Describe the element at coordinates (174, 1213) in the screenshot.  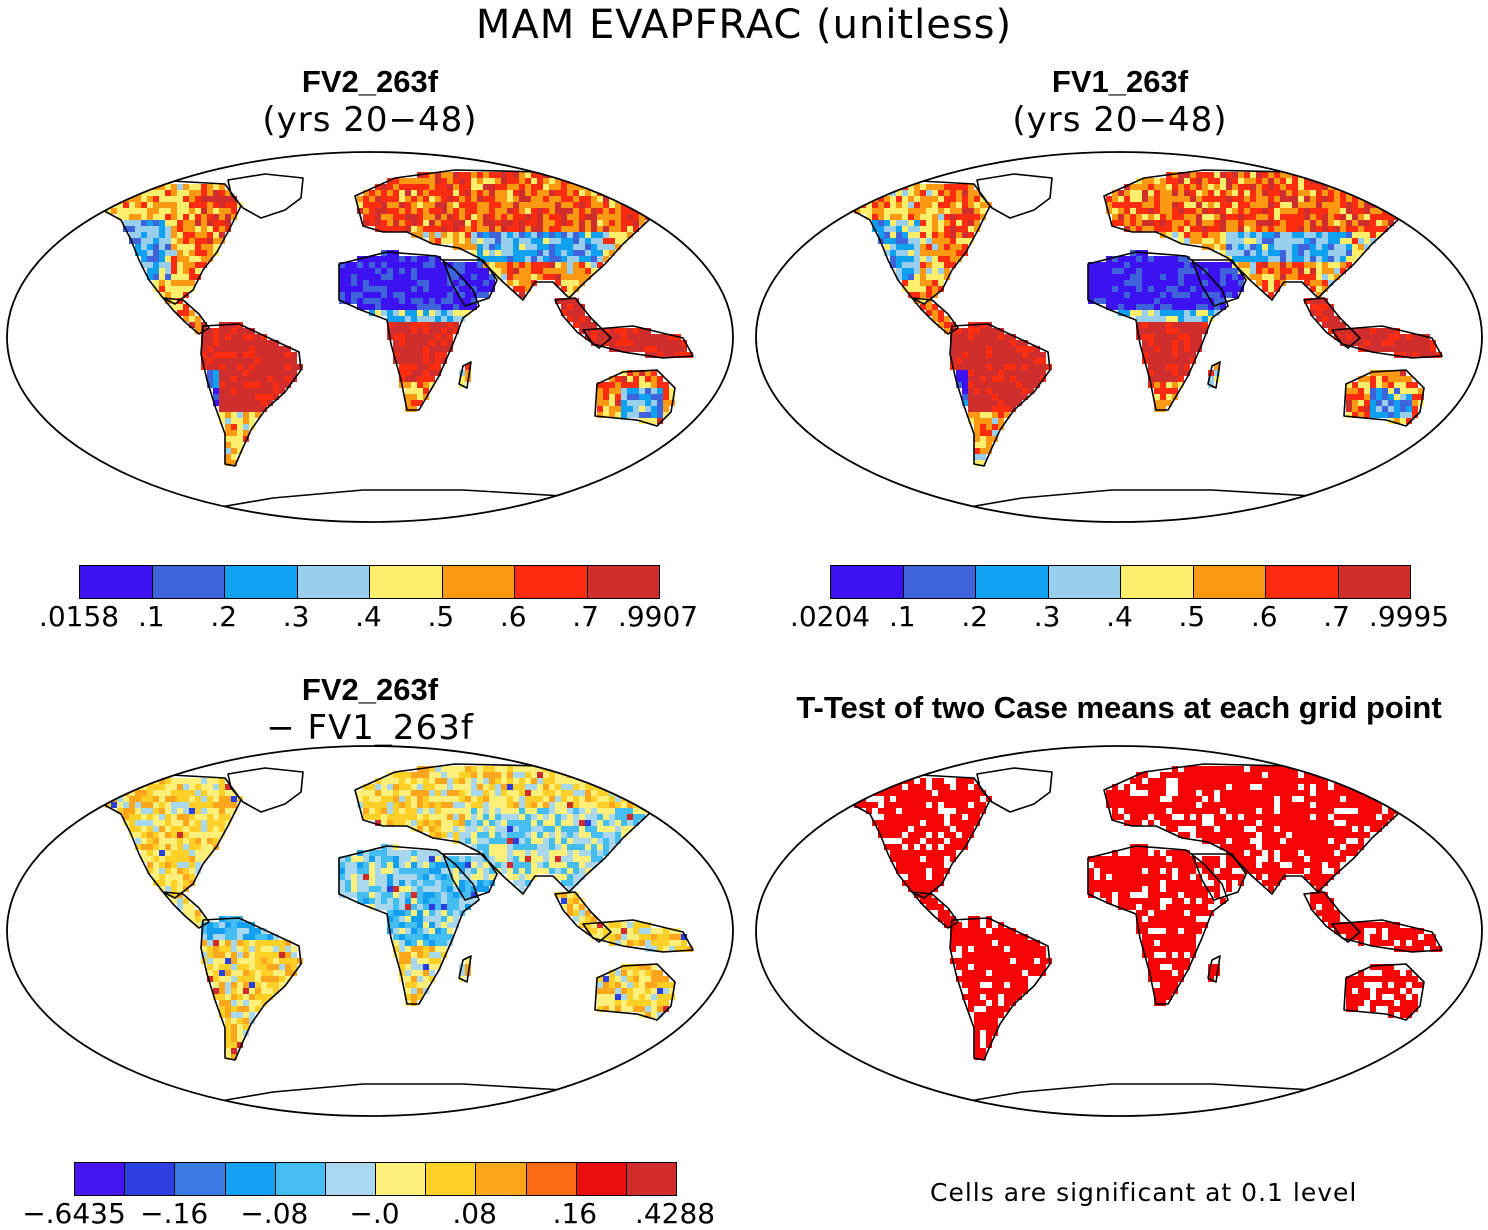
I see `colorbar-tick-label: −.16` at that location.